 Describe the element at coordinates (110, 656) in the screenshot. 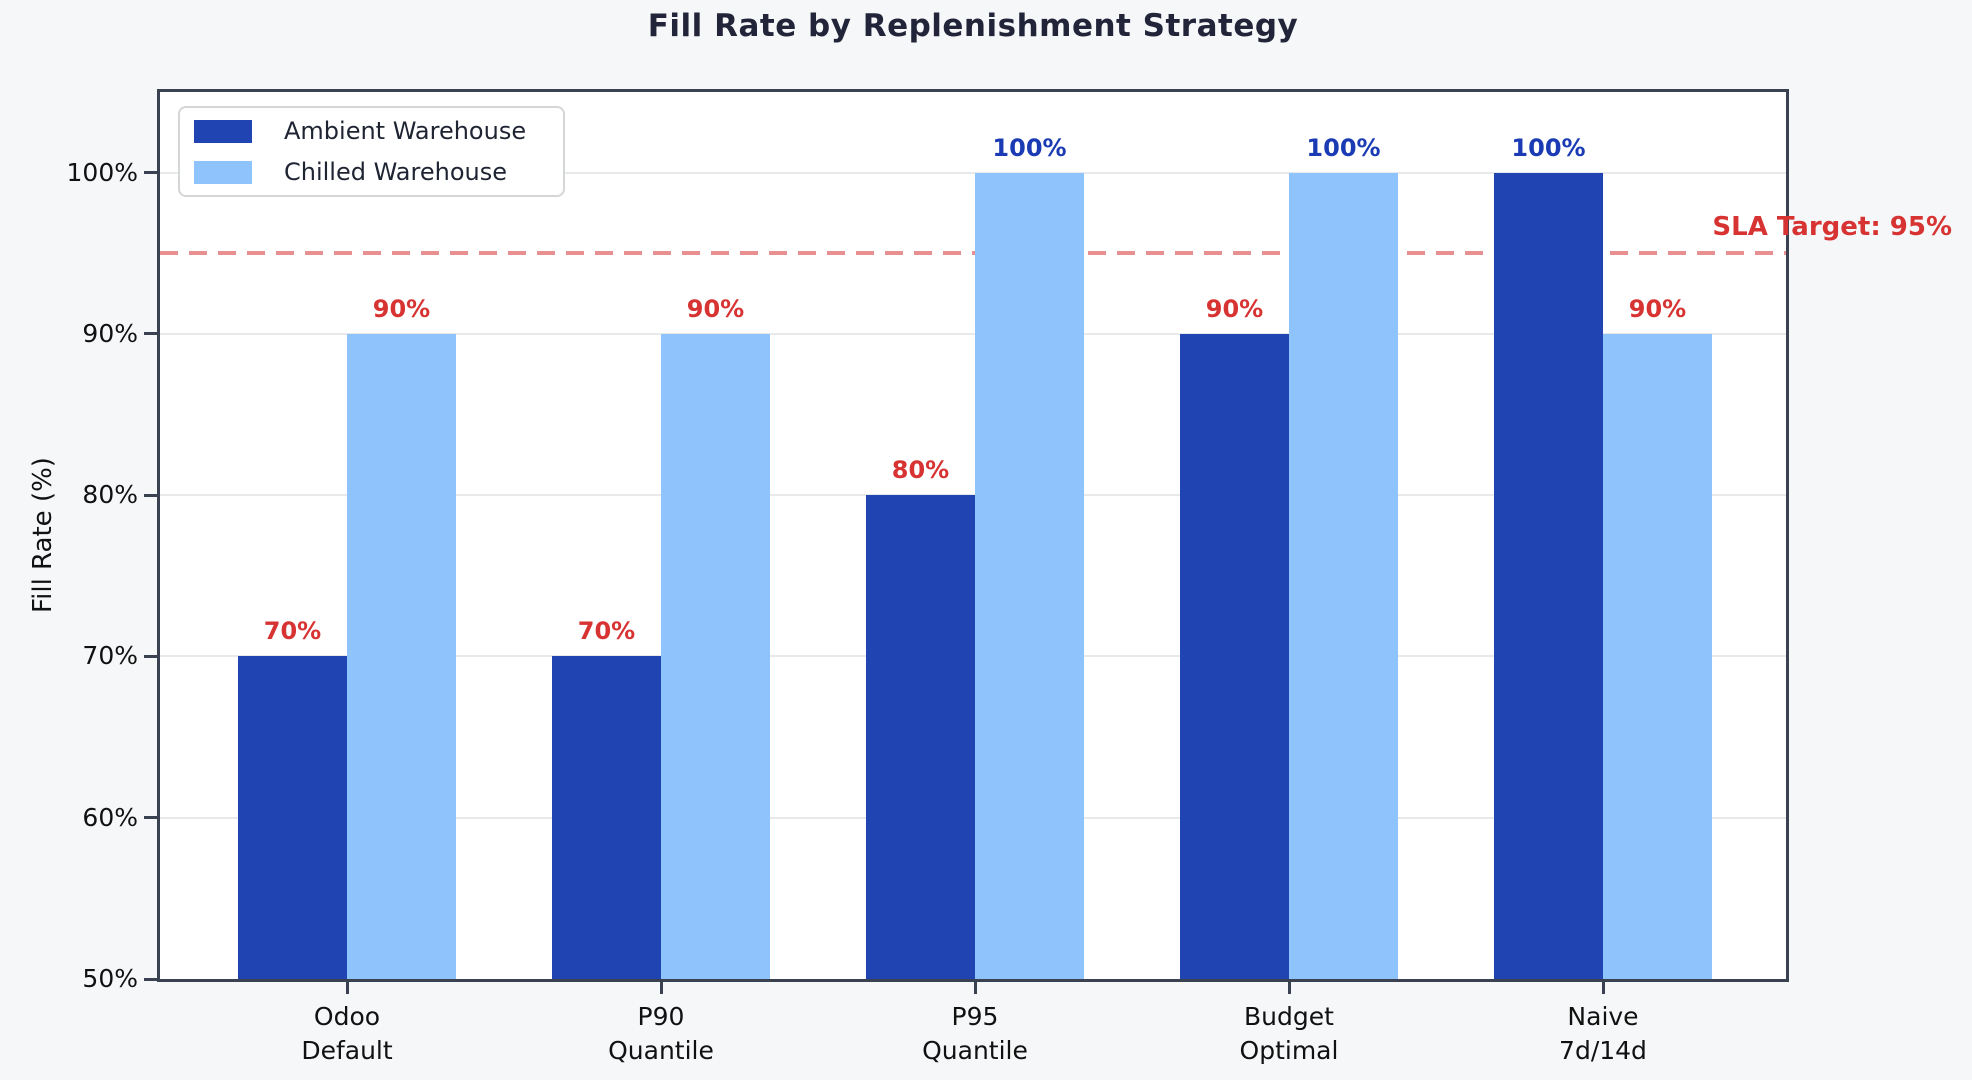

I see `y-tick-label: 70%` at that location.